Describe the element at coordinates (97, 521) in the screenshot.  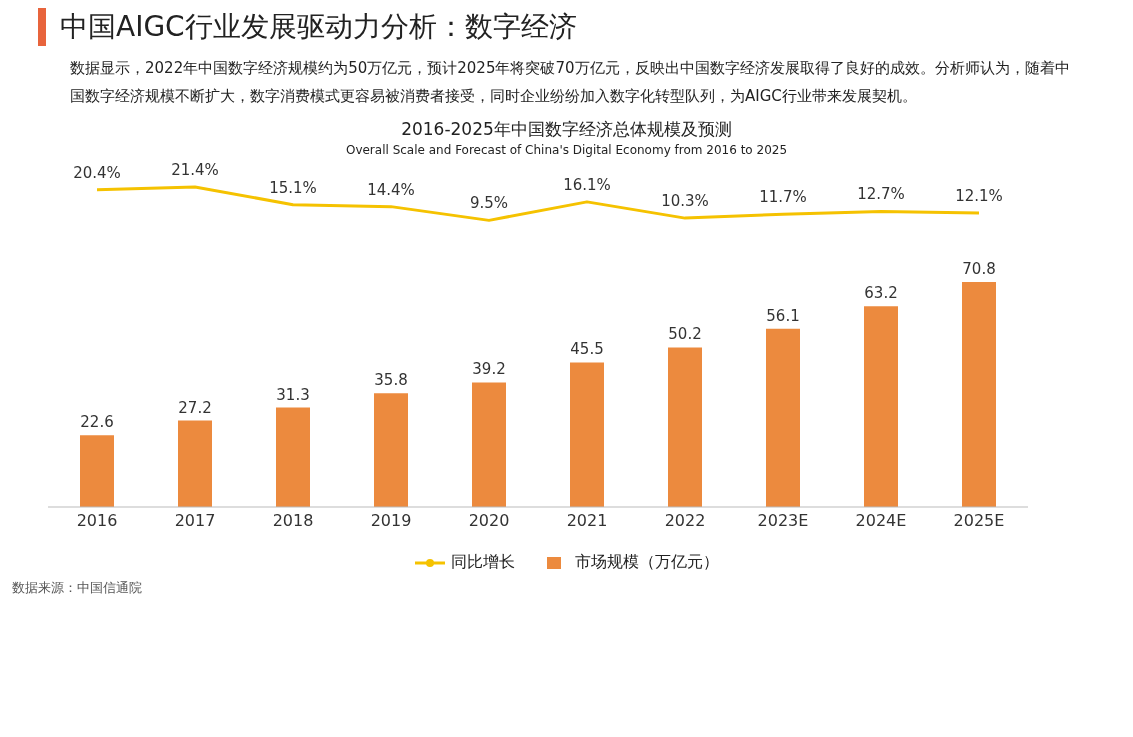
I see `x-tick-label: 2016` at that location.